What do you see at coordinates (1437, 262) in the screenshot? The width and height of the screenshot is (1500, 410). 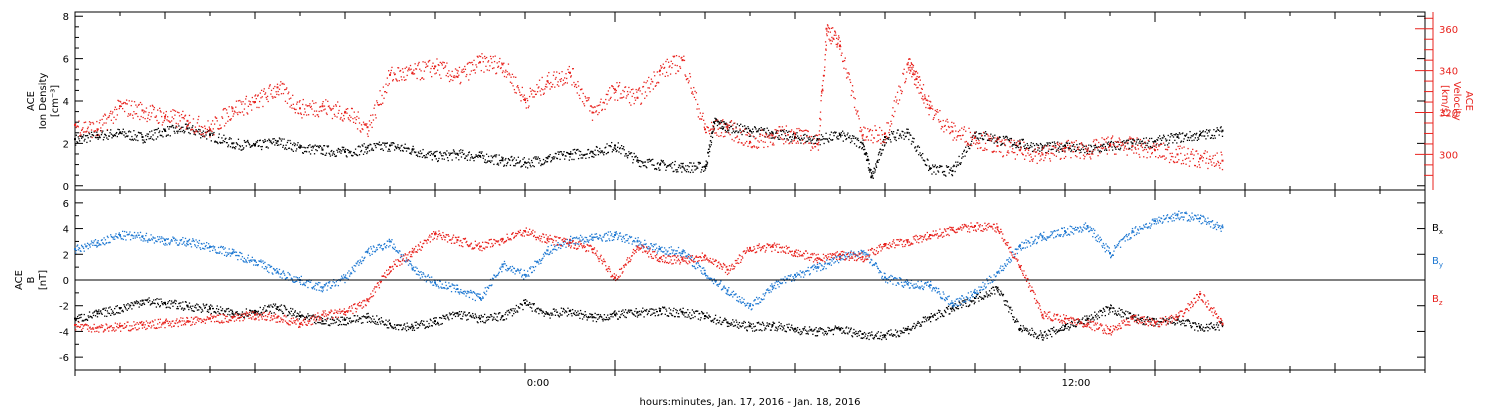 I see `legend-by: By` at bounding box center [1437, 262].